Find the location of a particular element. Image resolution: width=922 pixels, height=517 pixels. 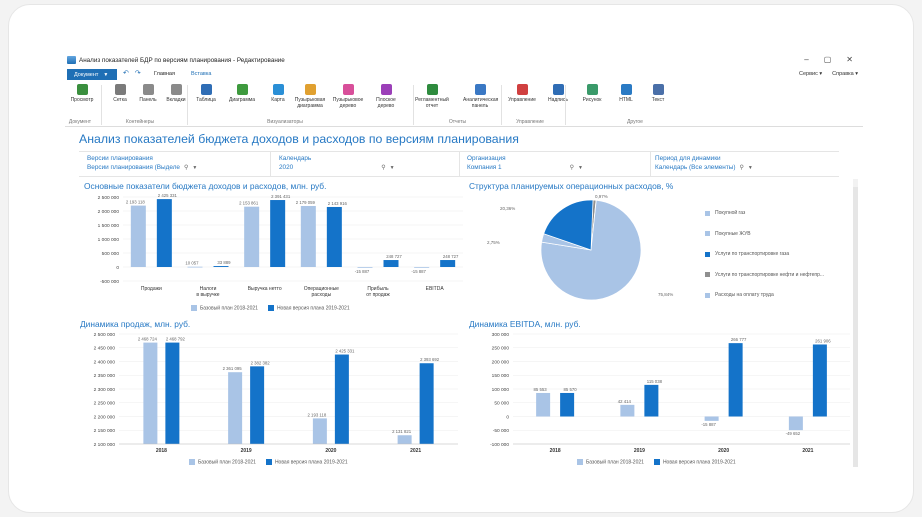

y-tick-label: 2 300 000 is located at coordinates (105, 390).